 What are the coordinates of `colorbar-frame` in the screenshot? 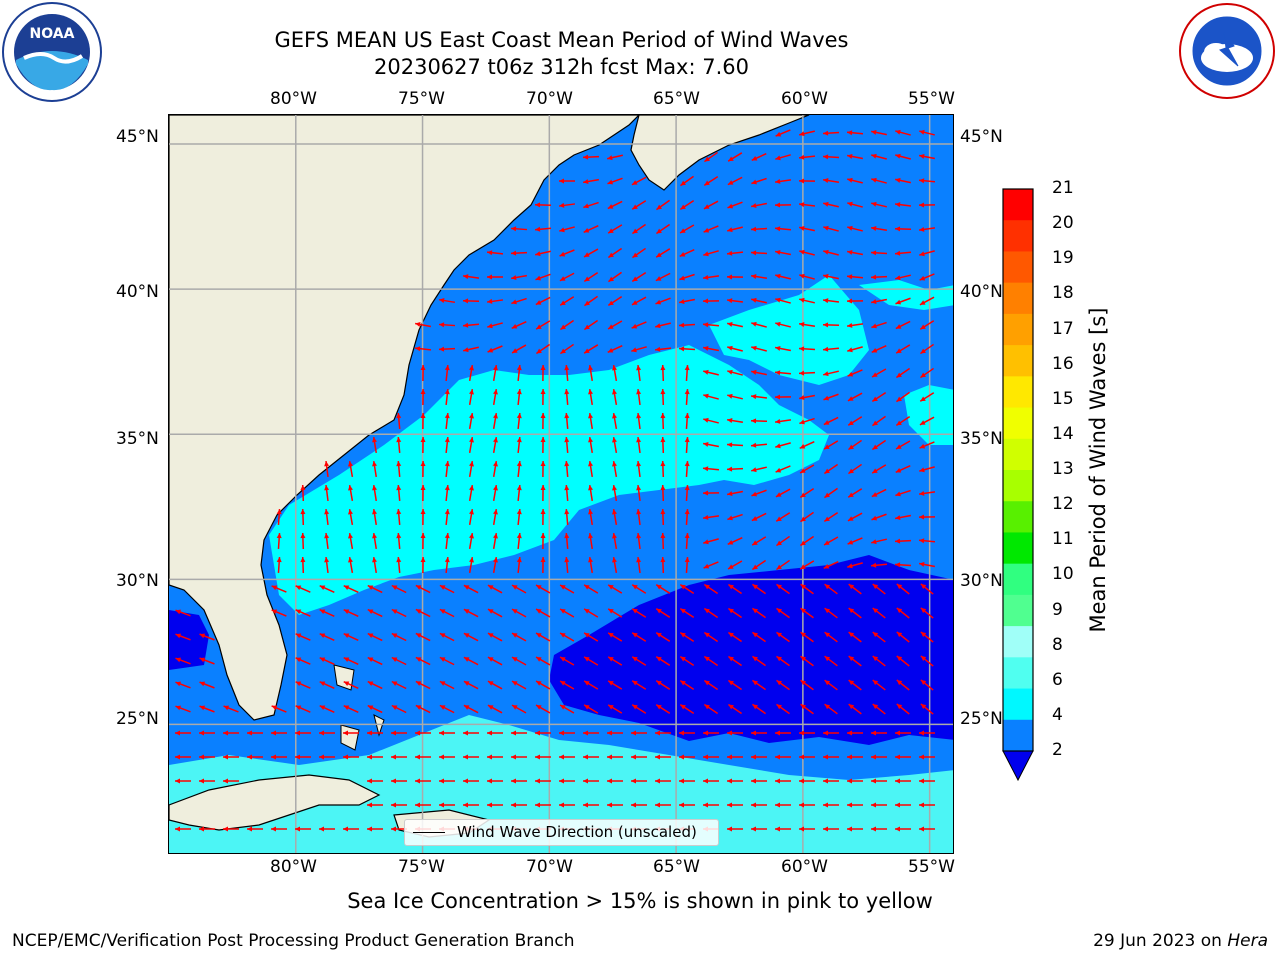 It's located at (1018, 470).